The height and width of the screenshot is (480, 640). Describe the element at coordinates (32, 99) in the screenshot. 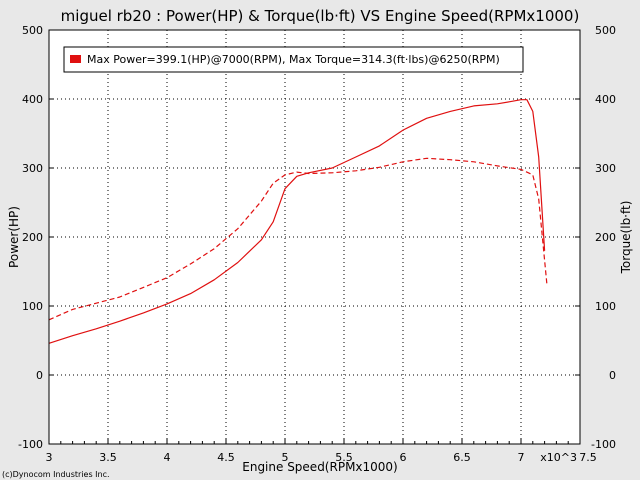

I see `y-tick-label: 400` at that location.